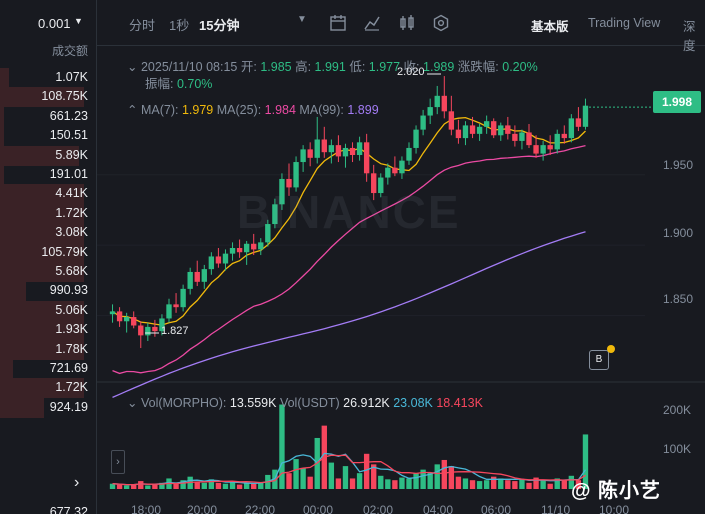 The height and width of the screenshot is (514, 705). What do you see at coordinates (7, 369) in the screenshot?
I see `depth-bar` at bounding box center [7, 369].